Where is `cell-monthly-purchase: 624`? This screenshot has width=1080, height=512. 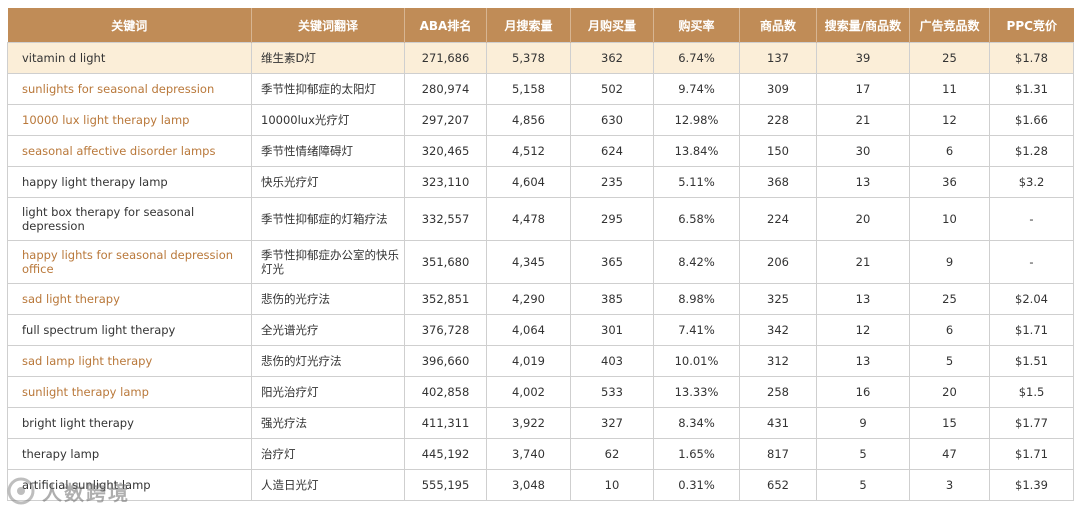 cell-monthly-purchase: 624 is located at coordinates (612, 151).